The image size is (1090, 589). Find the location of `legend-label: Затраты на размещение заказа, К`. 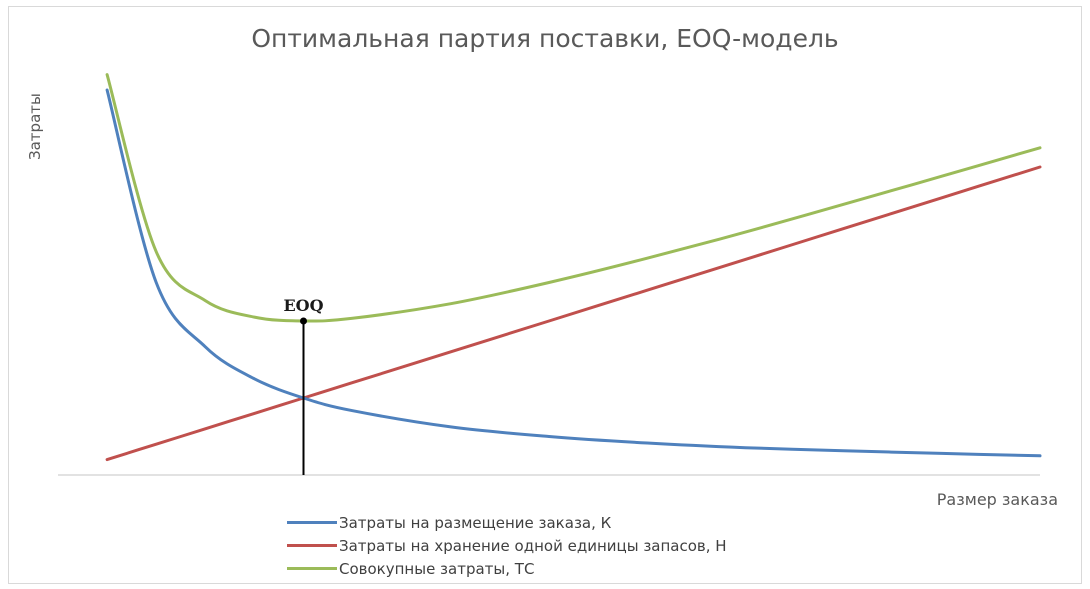

legend-label: Затраты на размещение заказа, К is located at coordinates (475, 522).